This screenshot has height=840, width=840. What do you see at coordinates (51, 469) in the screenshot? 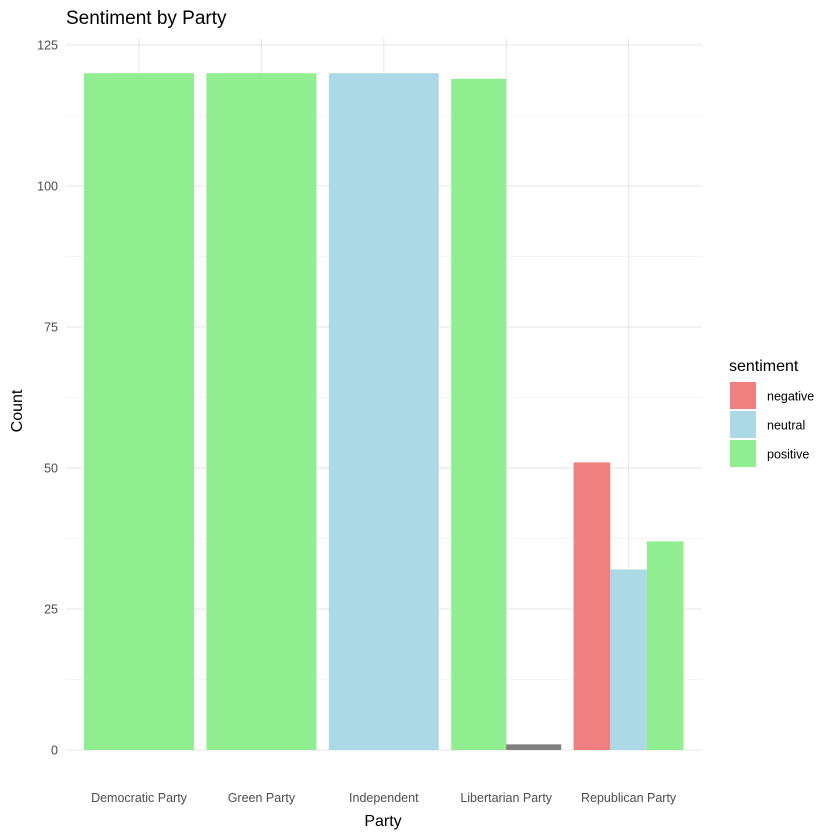
I see `y-tick-label: 50` at bounding box center [51, 469].